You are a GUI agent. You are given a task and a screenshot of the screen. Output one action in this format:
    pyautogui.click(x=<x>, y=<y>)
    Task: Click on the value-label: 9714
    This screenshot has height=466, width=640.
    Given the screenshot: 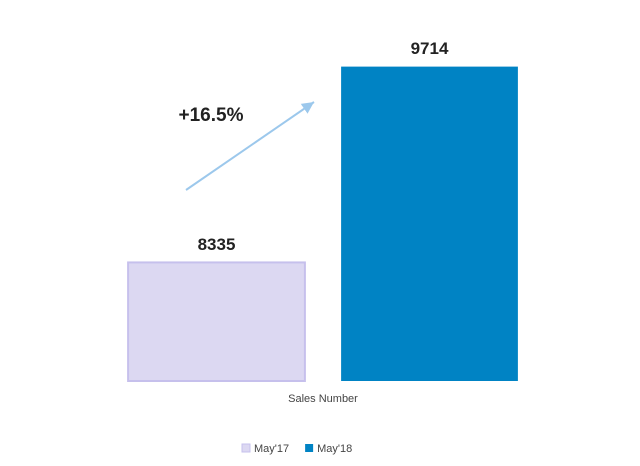 What is the action you would take?
    pyautogui.click(x=430, y=48)
    